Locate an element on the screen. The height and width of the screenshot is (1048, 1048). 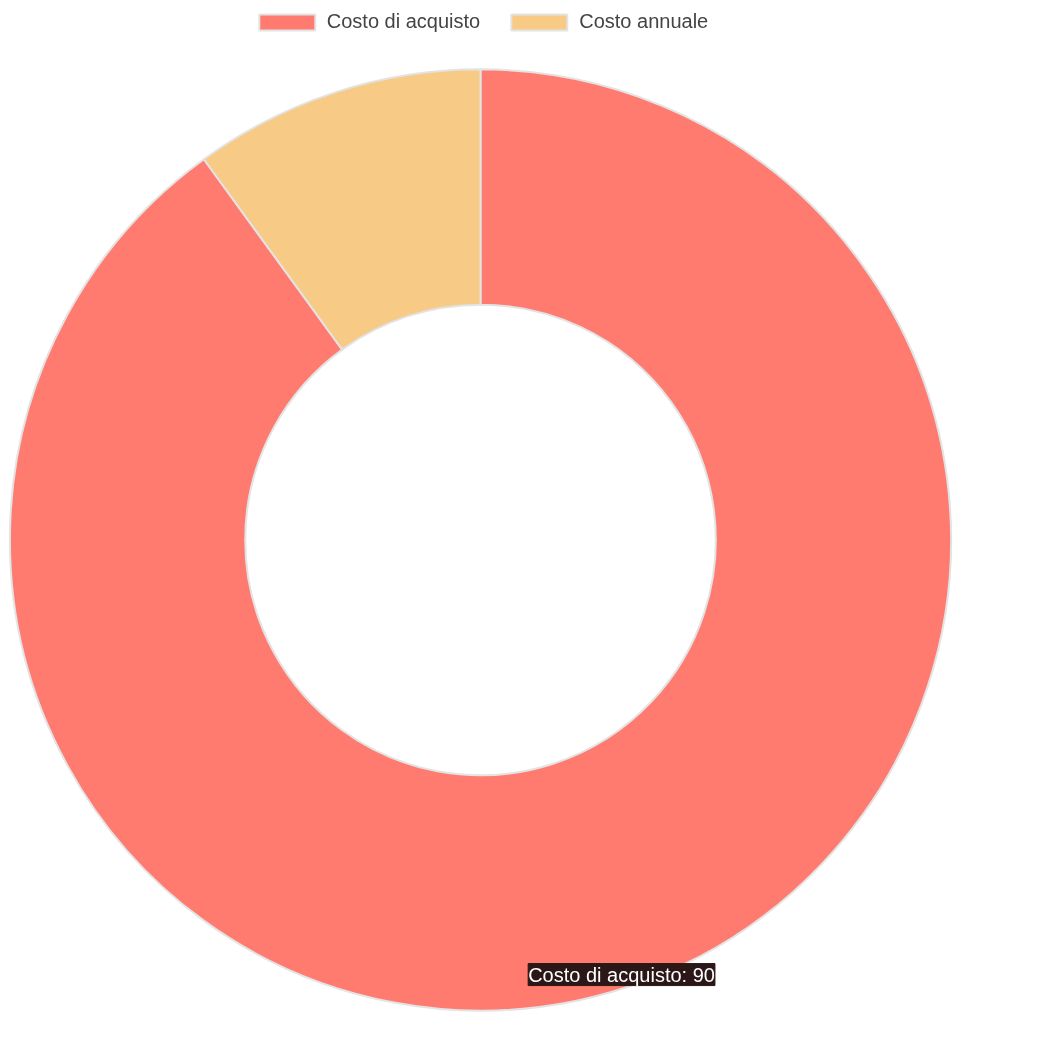
legend-label: Costo annuale is located at coordinates (644, 21).